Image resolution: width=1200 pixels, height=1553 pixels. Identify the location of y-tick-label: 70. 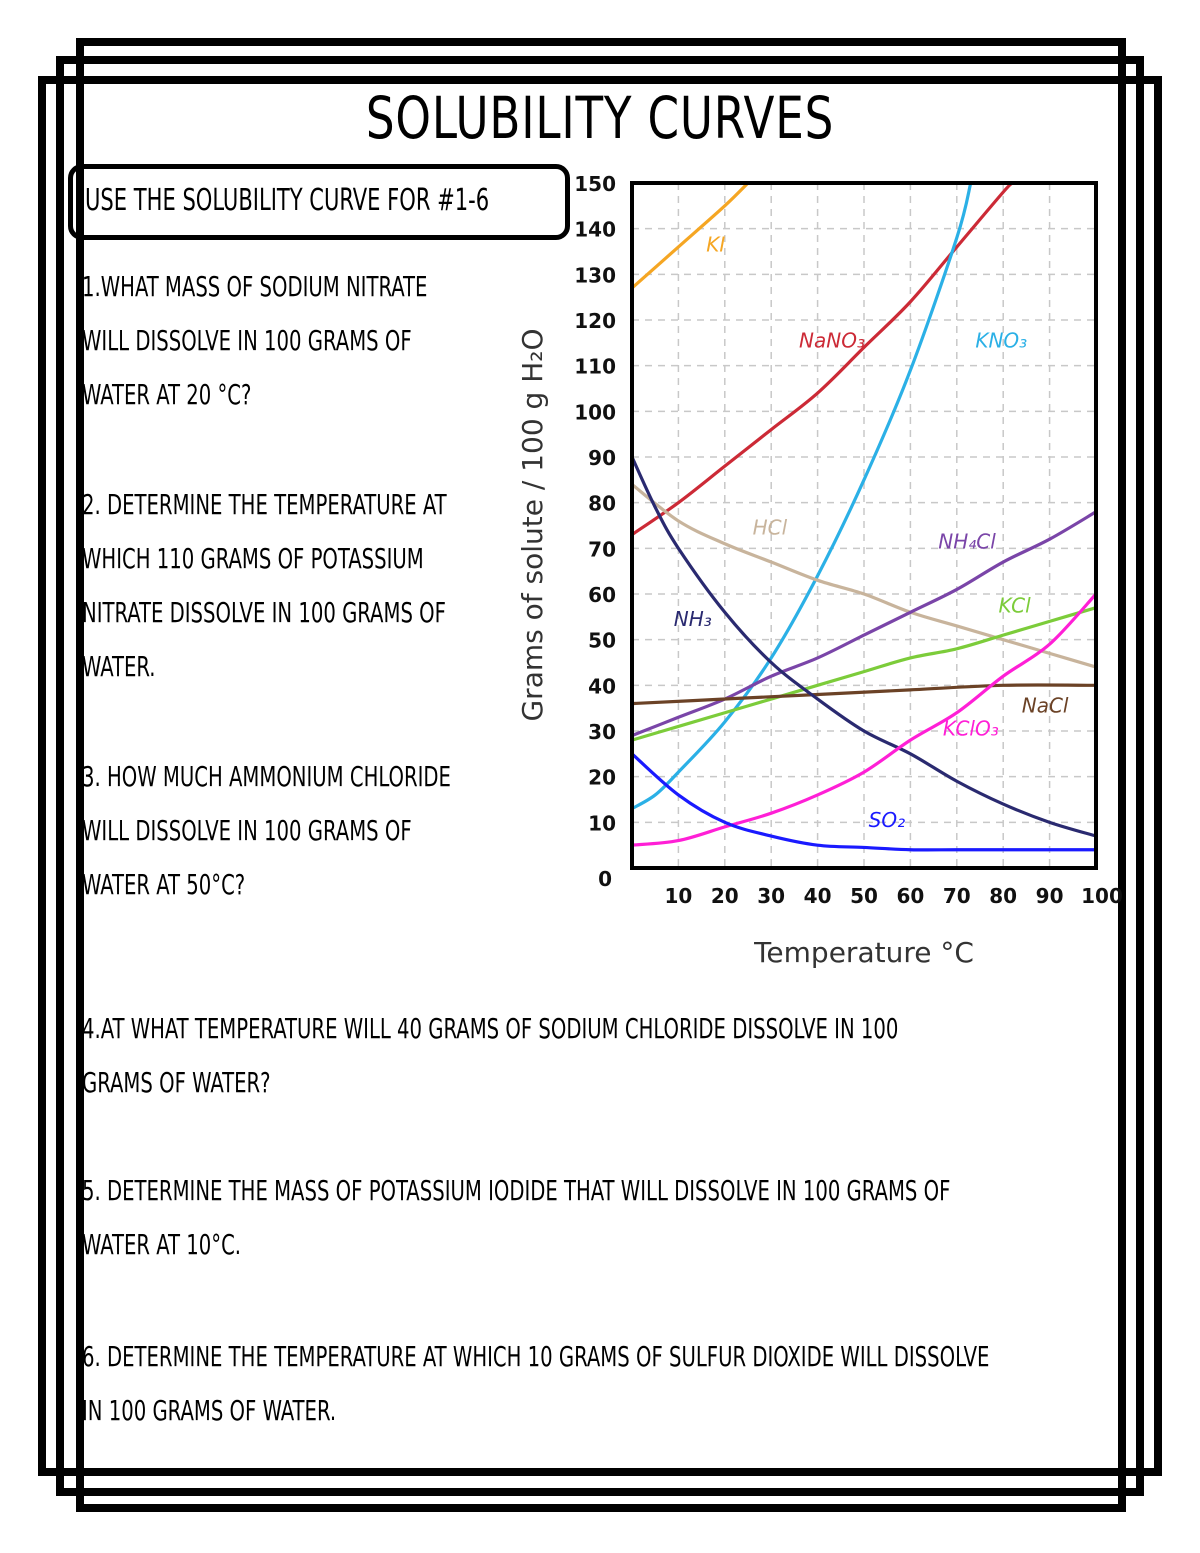
(602, 549).